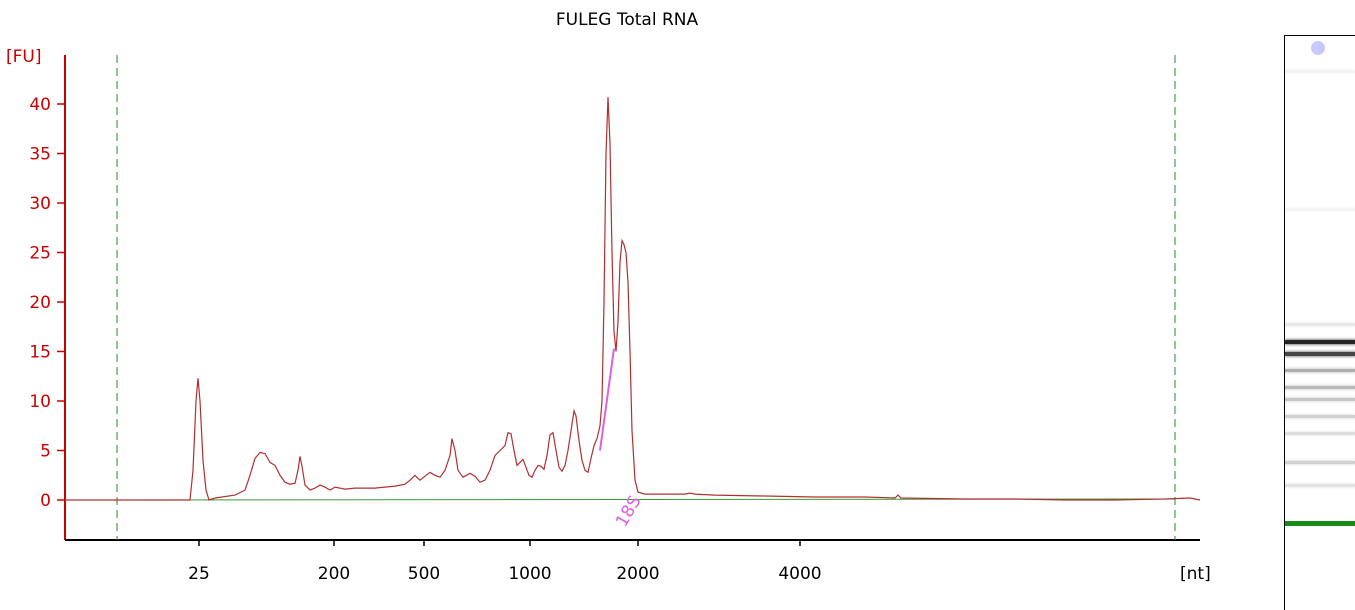 The height and width of the screenshot is (610, 1355). Describe the element at coordinates (40, 303) in the screenshot. I see `y-tick-label: 20` at that location.